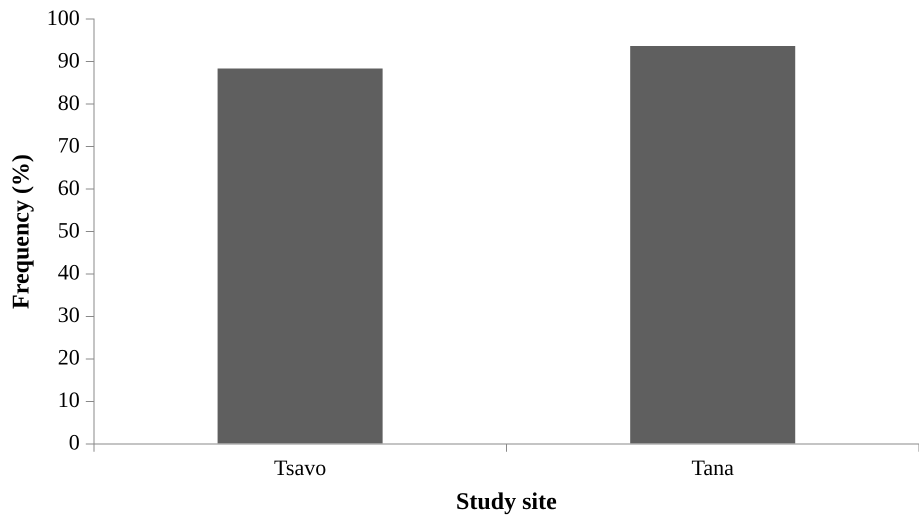  Describe the element at coordinates (300, 467) in the screenshot. I see `x-tick-label: Tsavo` at that location.